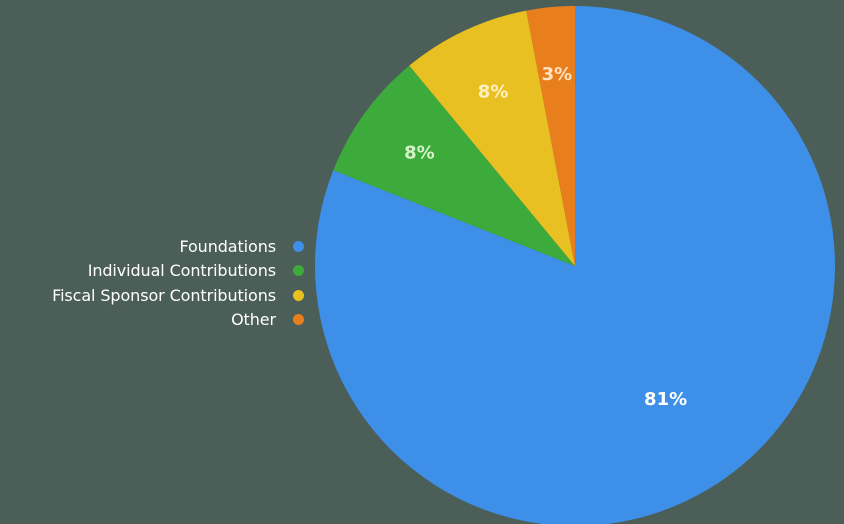 The image size is (844, 524). Describe the element at coordinates (557, 74) in the screenshot. I see `slice-label-other: 3%` at that location.